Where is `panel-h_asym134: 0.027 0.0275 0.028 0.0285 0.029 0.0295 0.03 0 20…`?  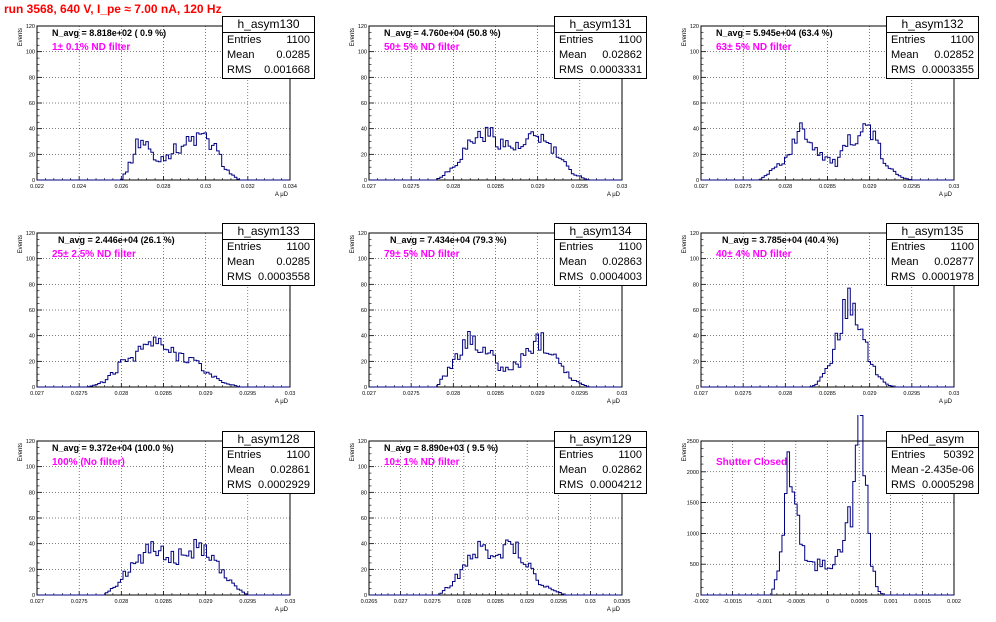
panel-h_asym134: 0.027 0.0275 0.028 0.0285 0.029 0.0295 0.03 0 20… is located at coordinates (498, 310).